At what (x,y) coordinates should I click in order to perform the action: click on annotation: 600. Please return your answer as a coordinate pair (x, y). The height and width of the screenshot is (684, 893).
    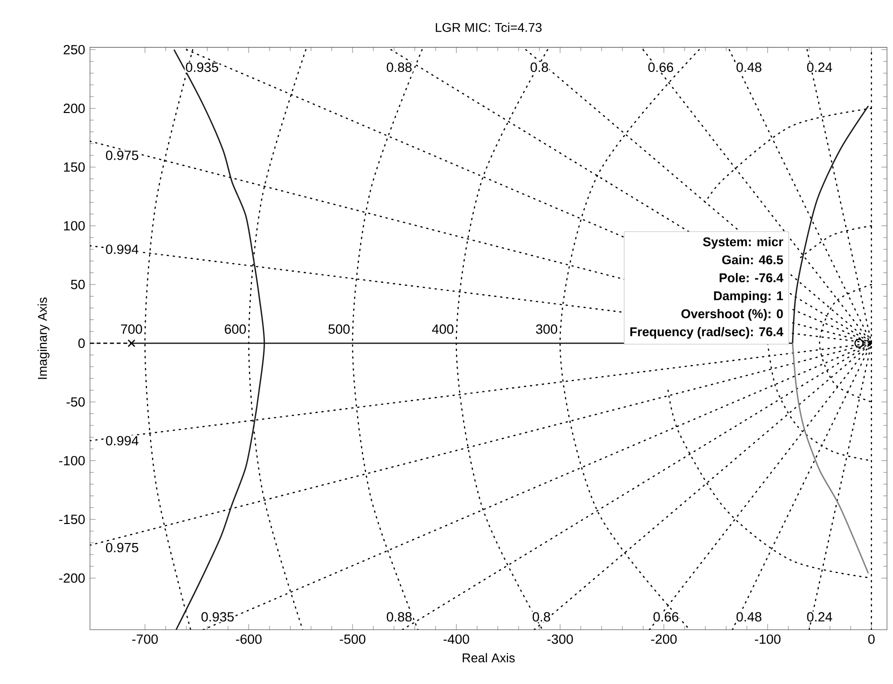
    Looking at the image, I should click on (235, 329).